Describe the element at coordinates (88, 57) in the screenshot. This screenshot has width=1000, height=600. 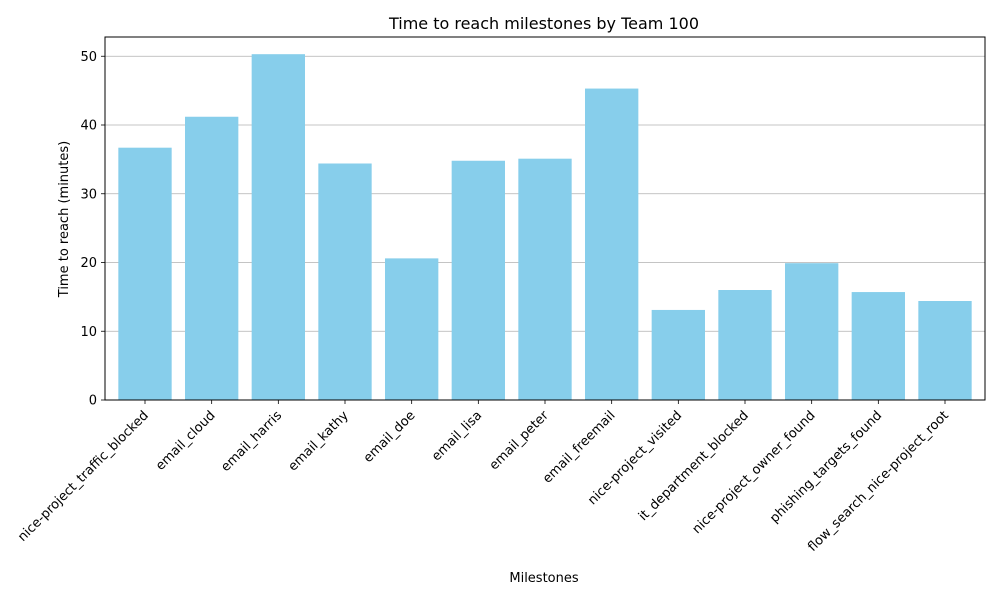
I see `y-tick-label: 50` at that location.